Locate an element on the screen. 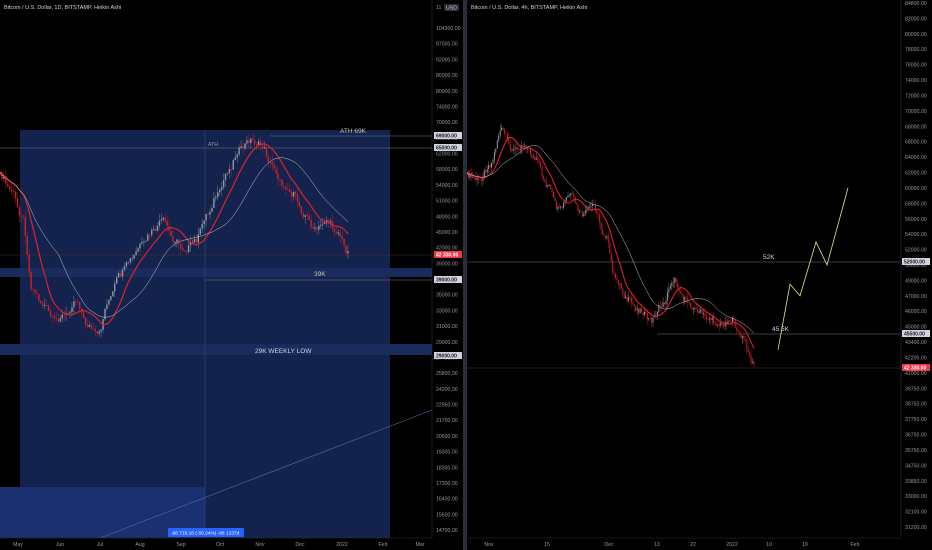 This screenshot has width=932, height=550. price-tick: 15500.00 is located at coordinates (447, 515).